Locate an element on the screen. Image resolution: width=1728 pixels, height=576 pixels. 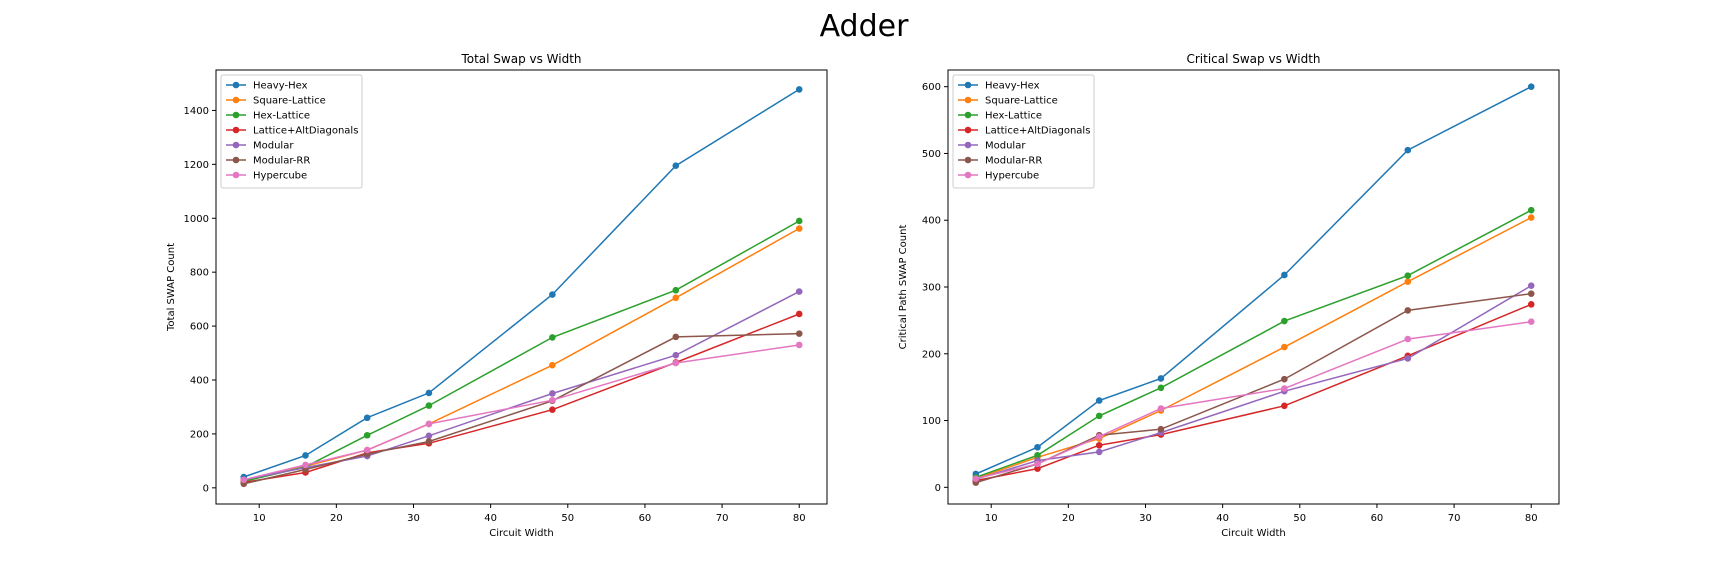
chart-title: Critical Swap vs Width is located at coordinates (1253, 59).